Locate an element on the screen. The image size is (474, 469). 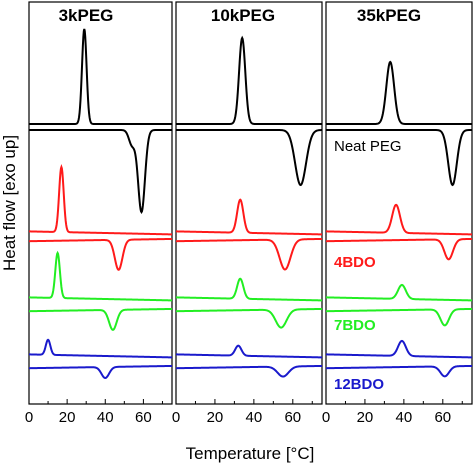
curve-heating-3kpeg-4bdo is located at coordinates (100, 254).